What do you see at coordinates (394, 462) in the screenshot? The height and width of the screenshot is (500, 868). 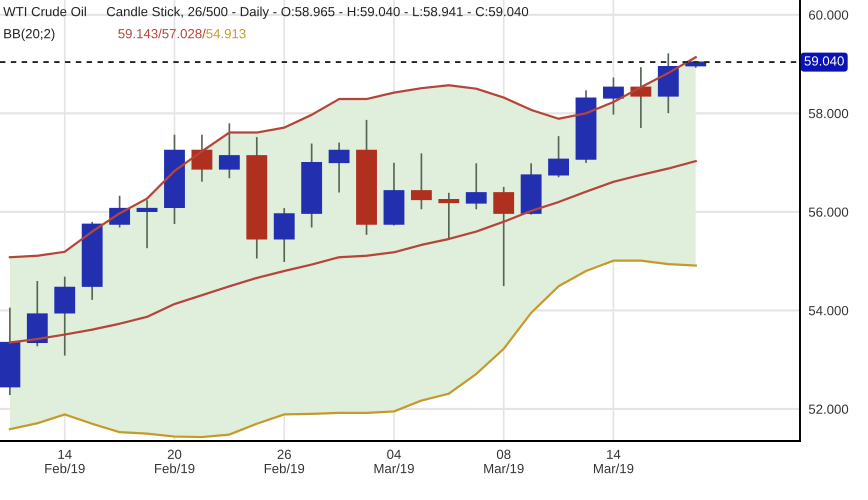 I see `x-tick-label: 04 Mar/19` at bounding box center [394, 462].